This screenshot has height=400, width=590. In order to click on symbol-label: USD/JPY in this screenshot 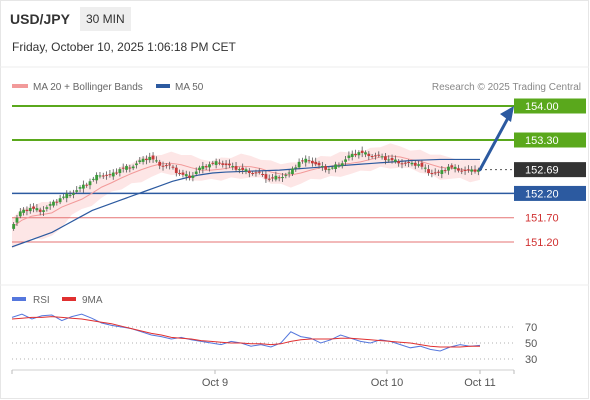, I will do `click(40, 19)`.